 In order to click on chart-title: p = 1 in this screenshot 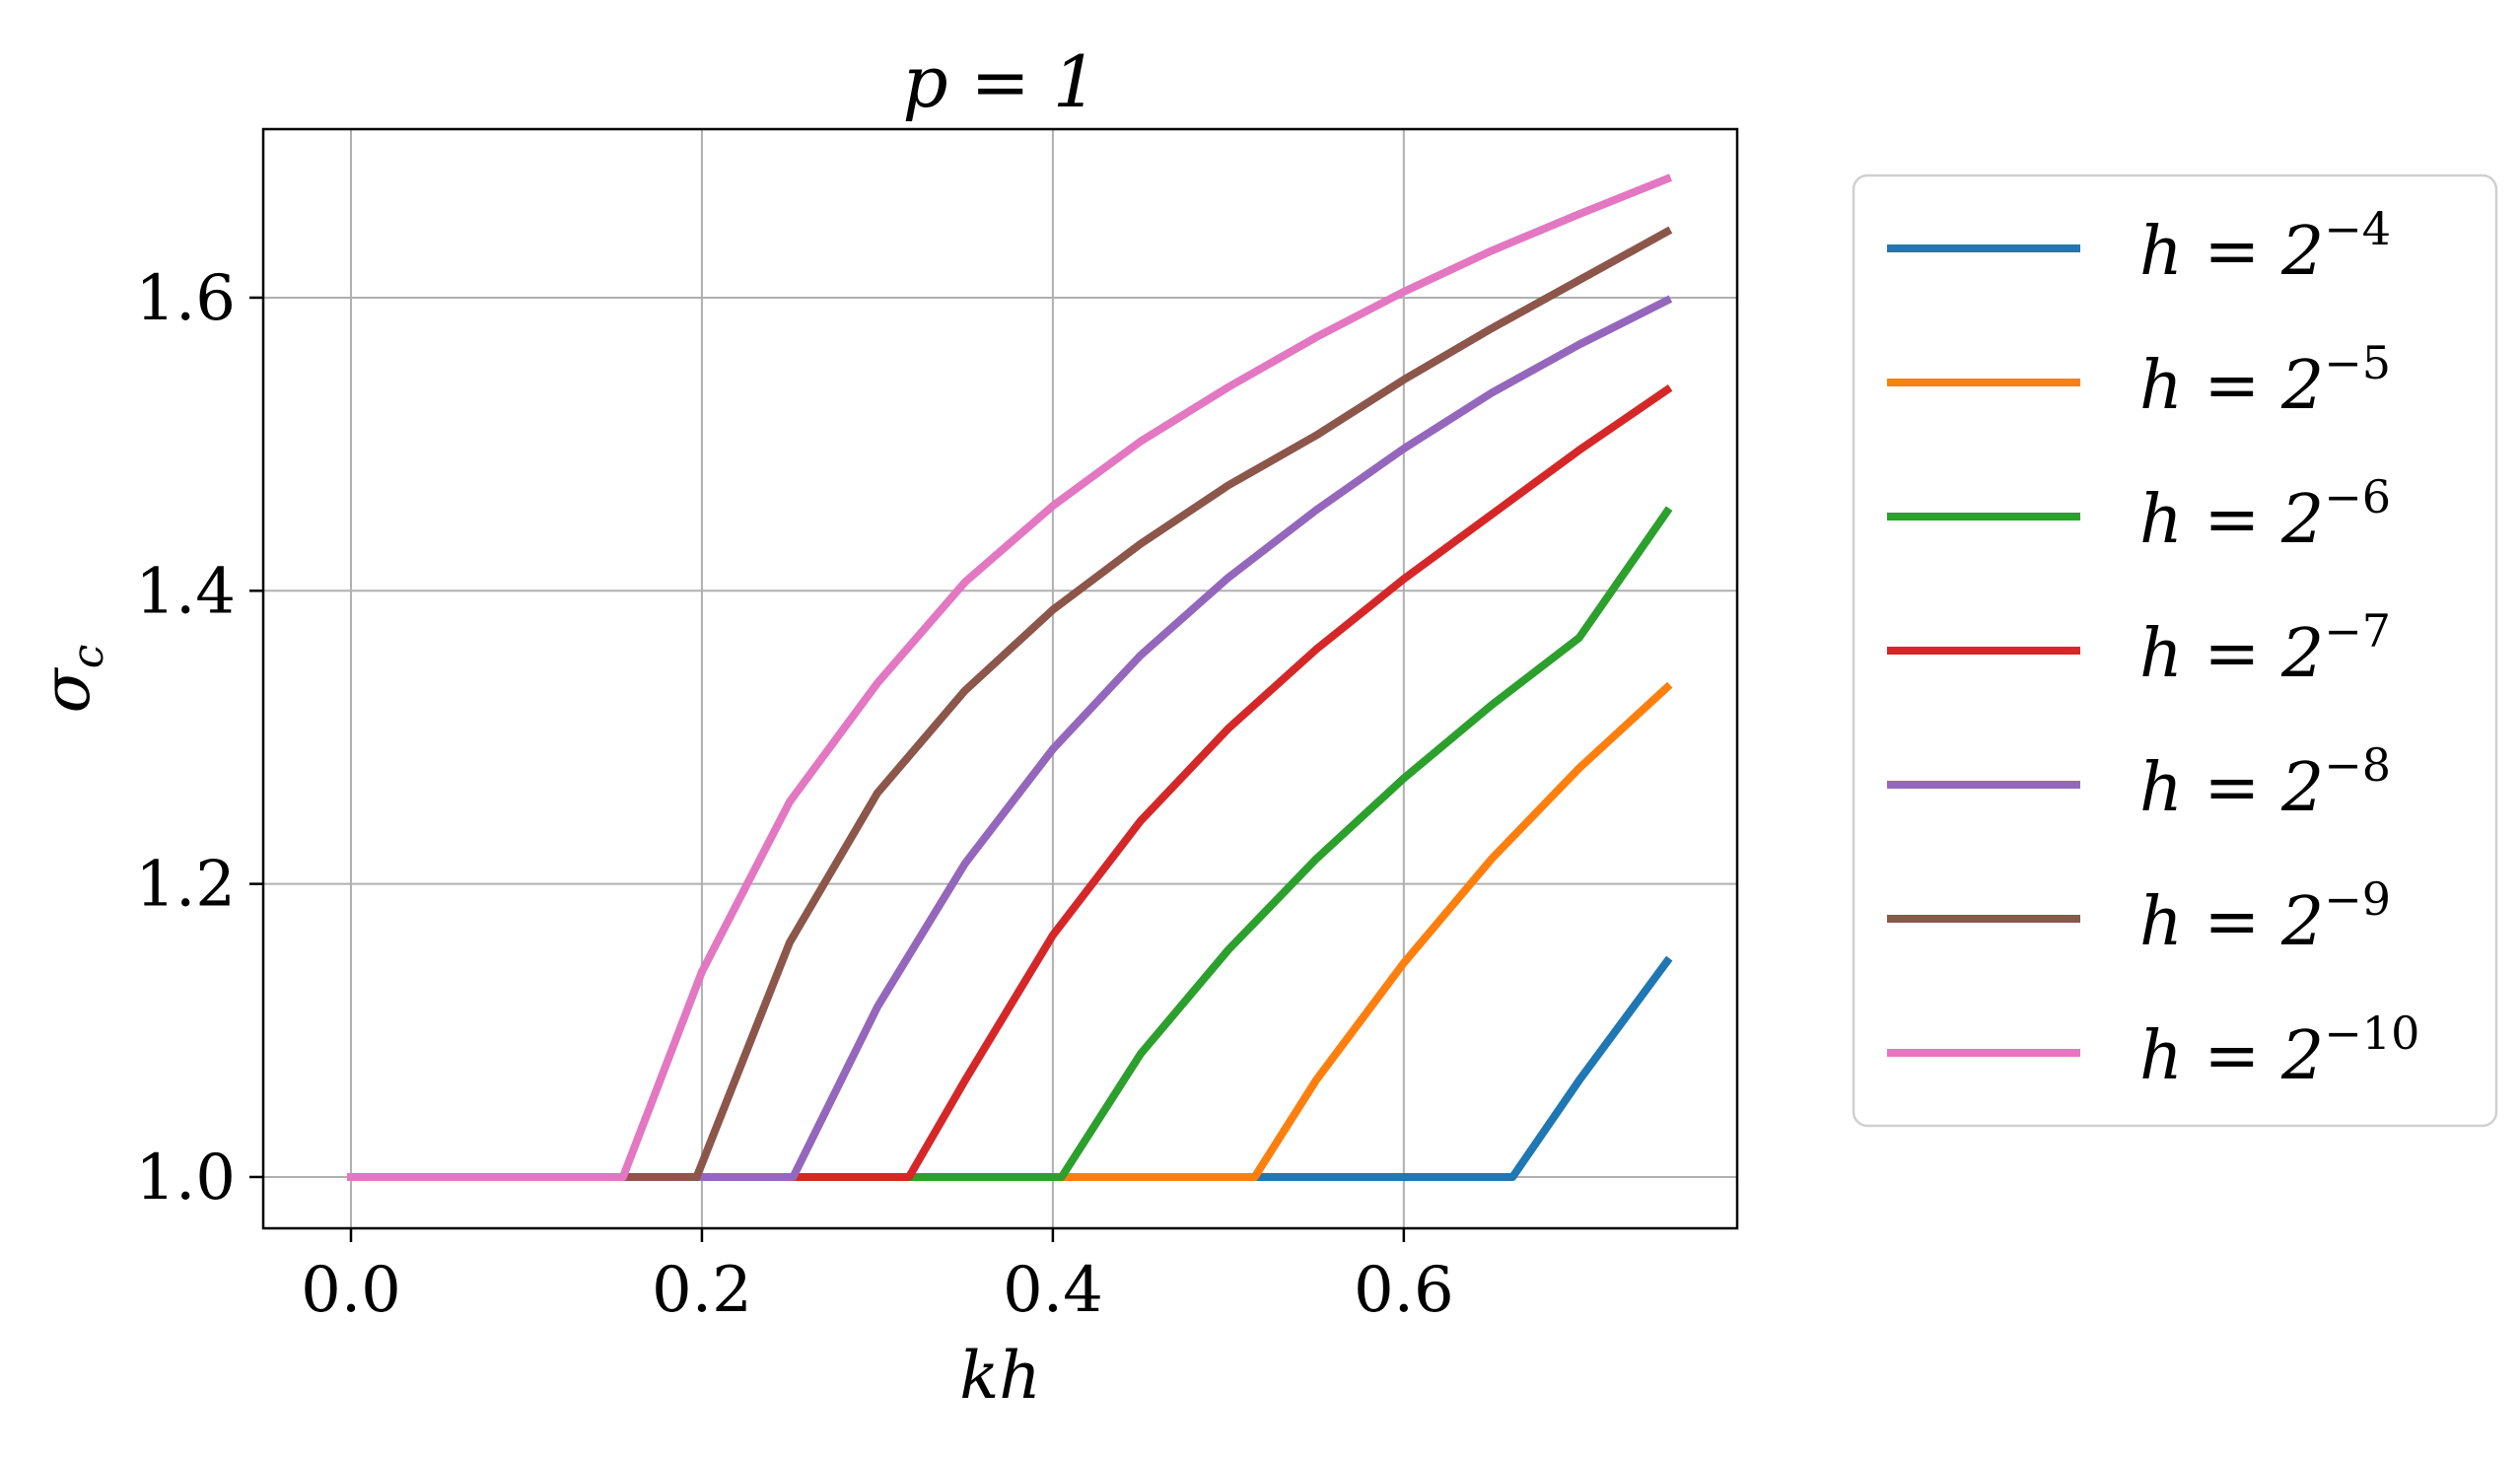, I will do `click(1000, 82)`.